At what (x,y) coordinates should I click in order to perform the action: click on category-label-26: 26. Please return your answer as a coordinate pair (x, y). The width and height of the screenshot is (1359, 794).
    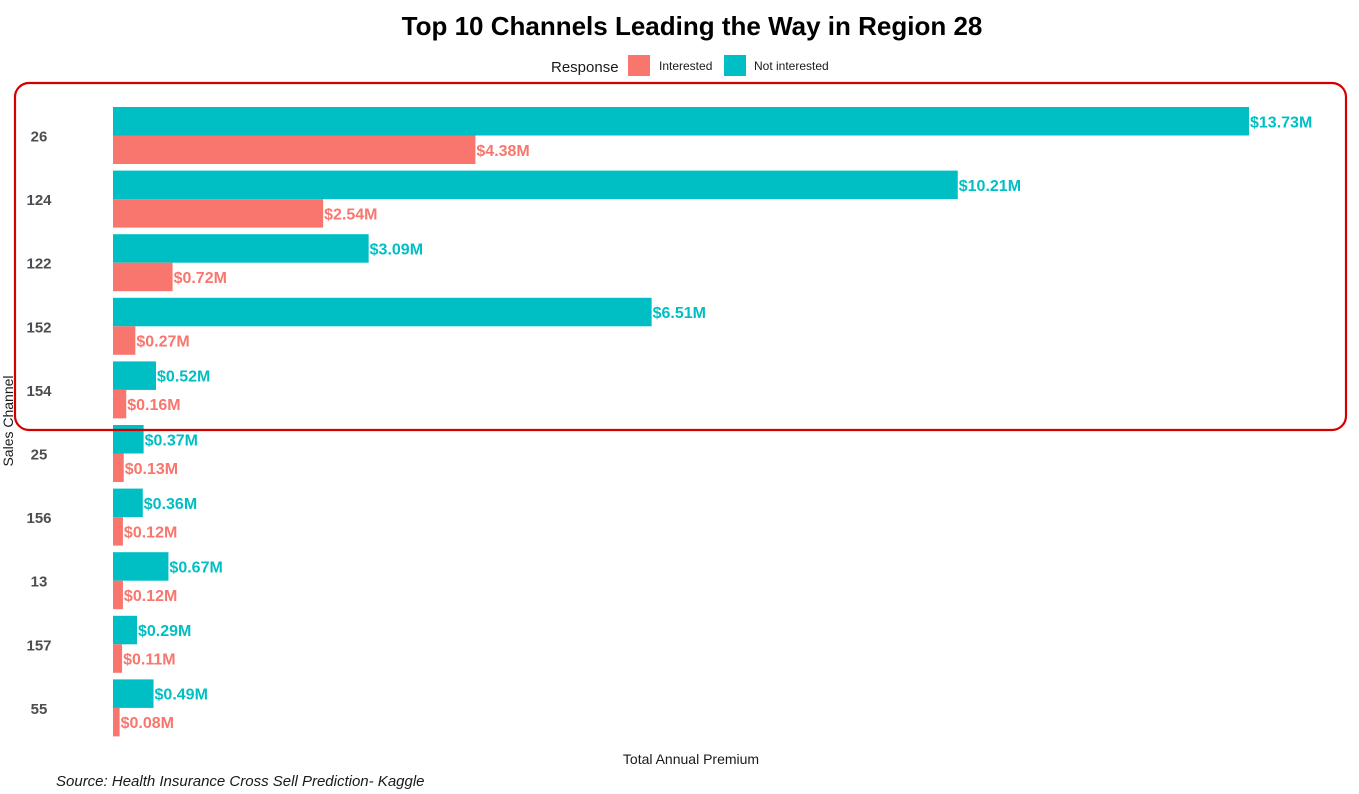
    Looking at the image, I should click on (39, 137).